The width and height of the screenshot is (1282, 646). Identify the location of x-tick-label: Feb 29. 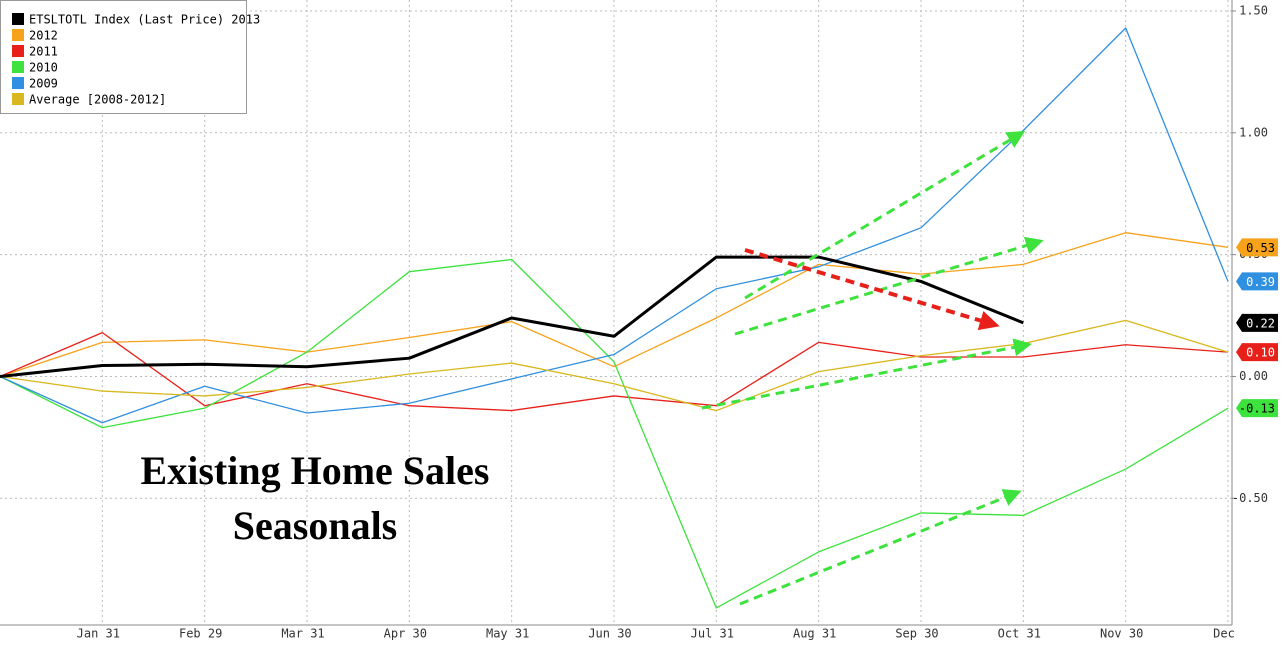
(200, 634).